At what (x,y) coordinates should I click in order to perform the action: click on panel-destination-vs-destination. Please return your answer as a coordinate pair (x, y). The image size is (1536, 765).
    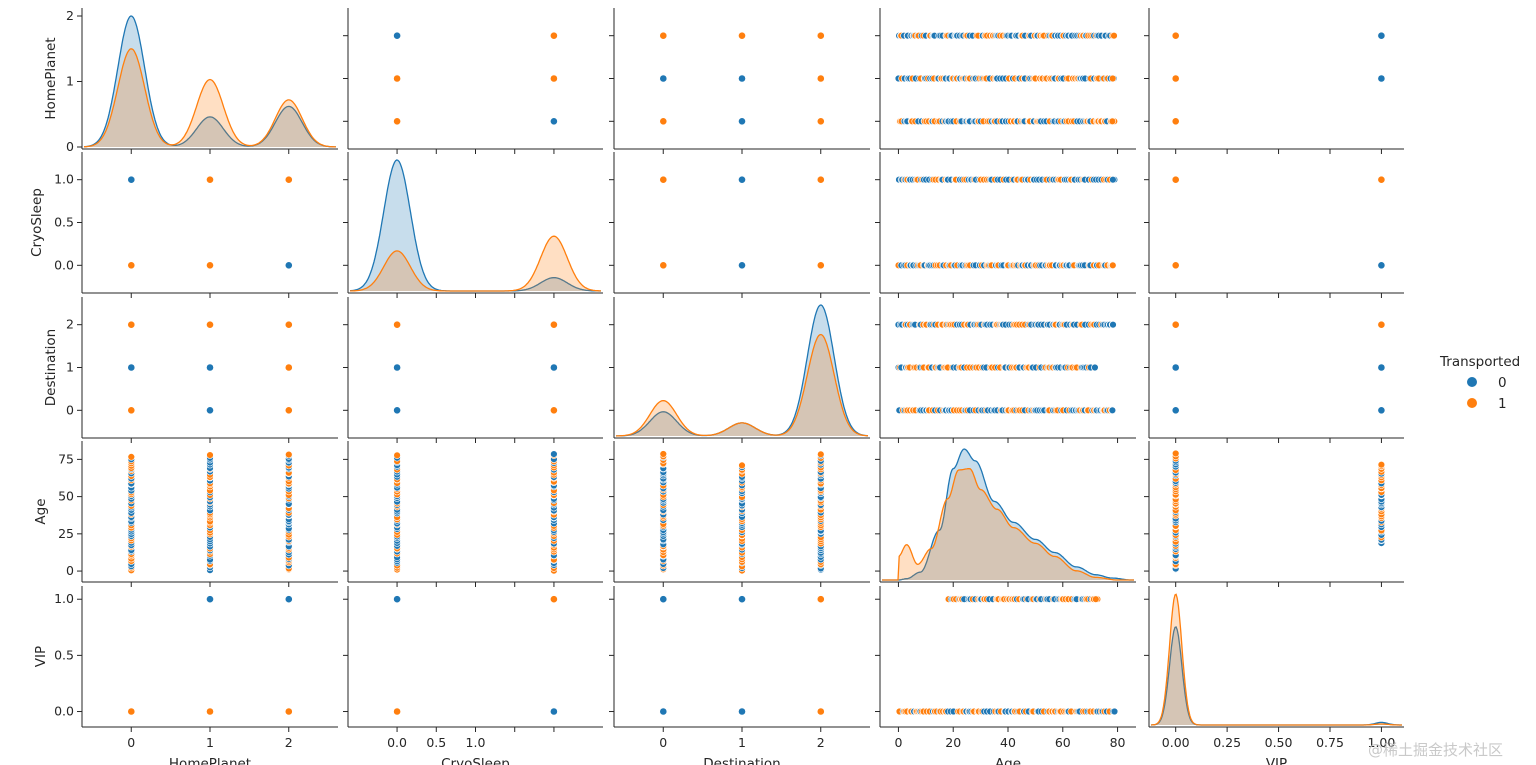
    Looking at the image, I should click on (739, 370).